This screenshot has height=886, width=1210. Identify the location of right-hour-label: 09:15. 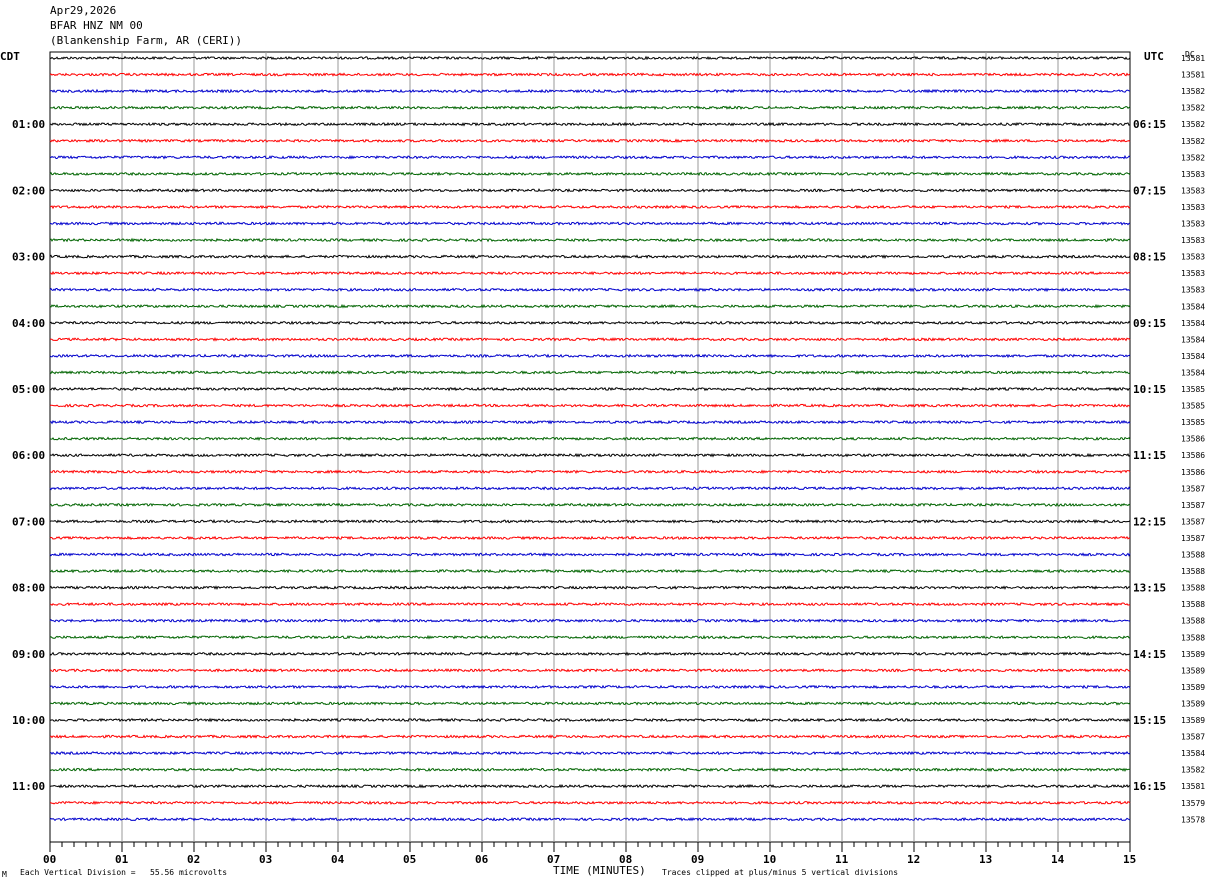
(1149, 323).